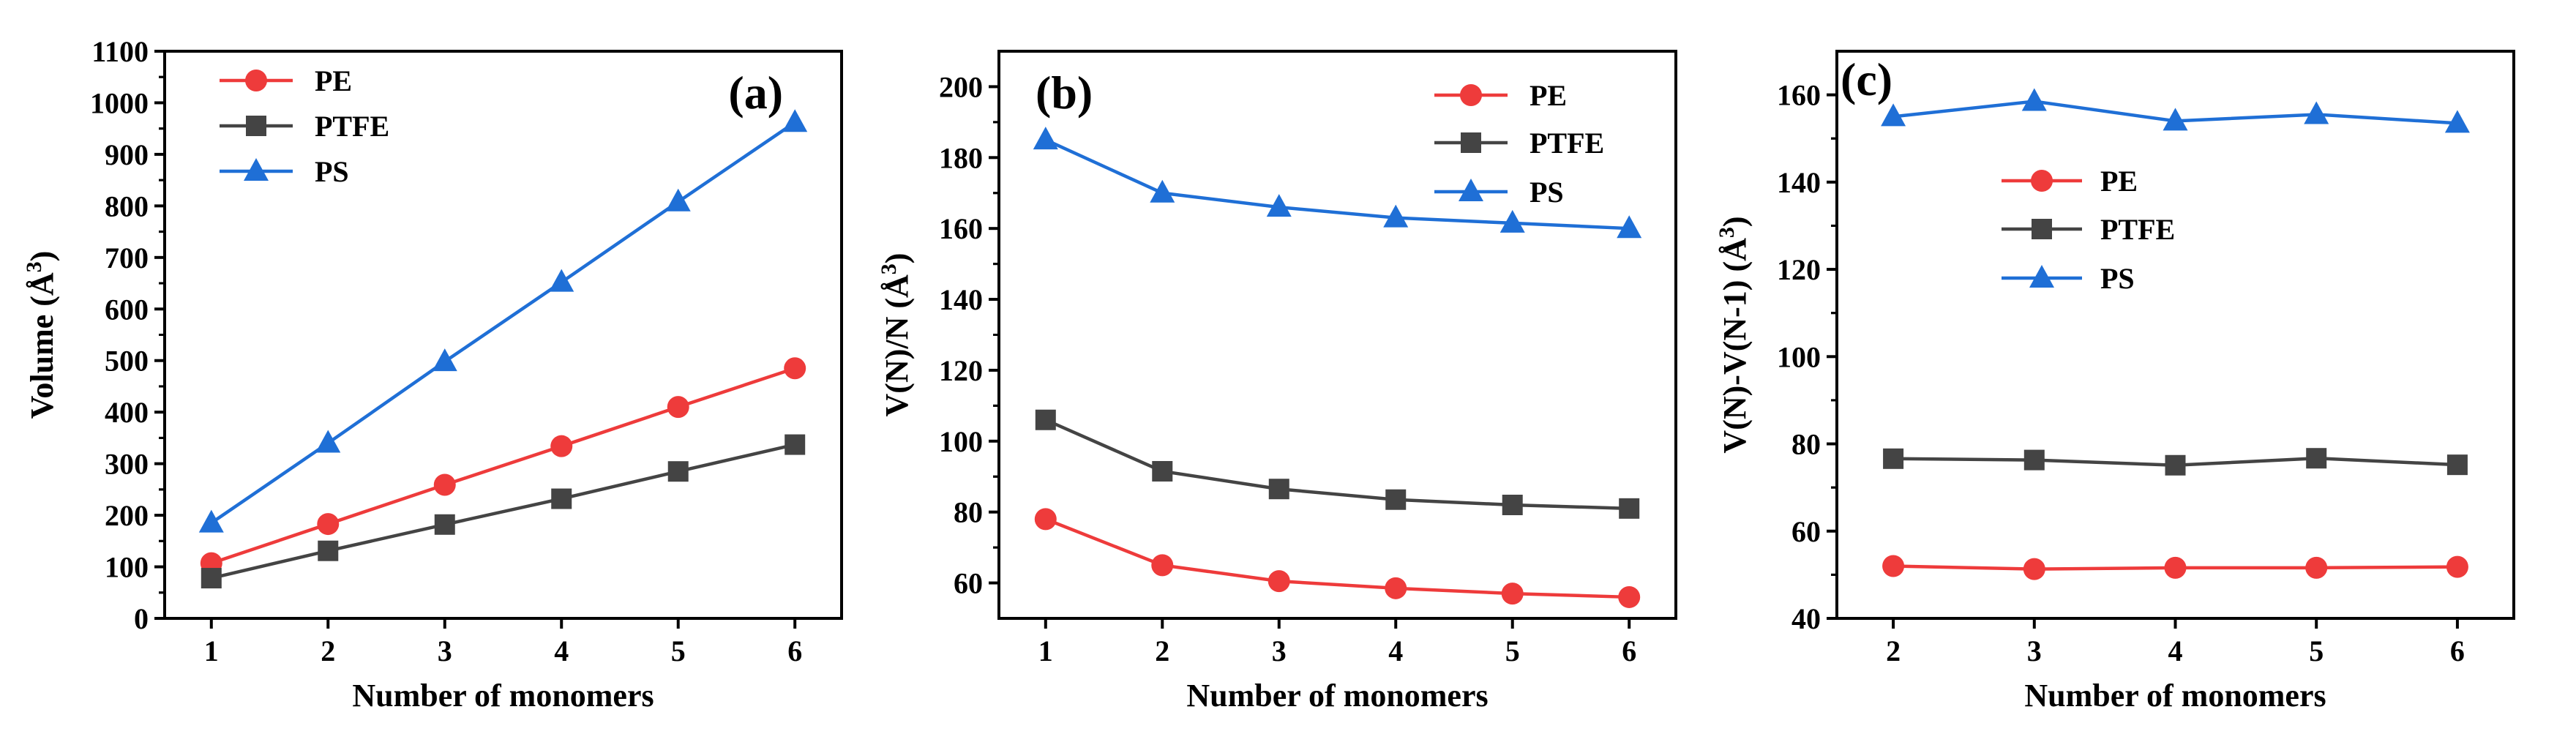  Describe the element at coordinates (41, 335) in the screenshot. I see `y-axis-title: Volume (Å3)` at that location.